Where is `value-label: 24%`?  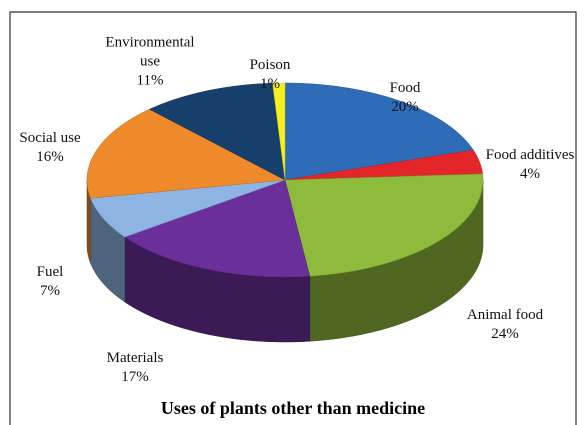
value-label: 24% is located at coordinates (505, 334).